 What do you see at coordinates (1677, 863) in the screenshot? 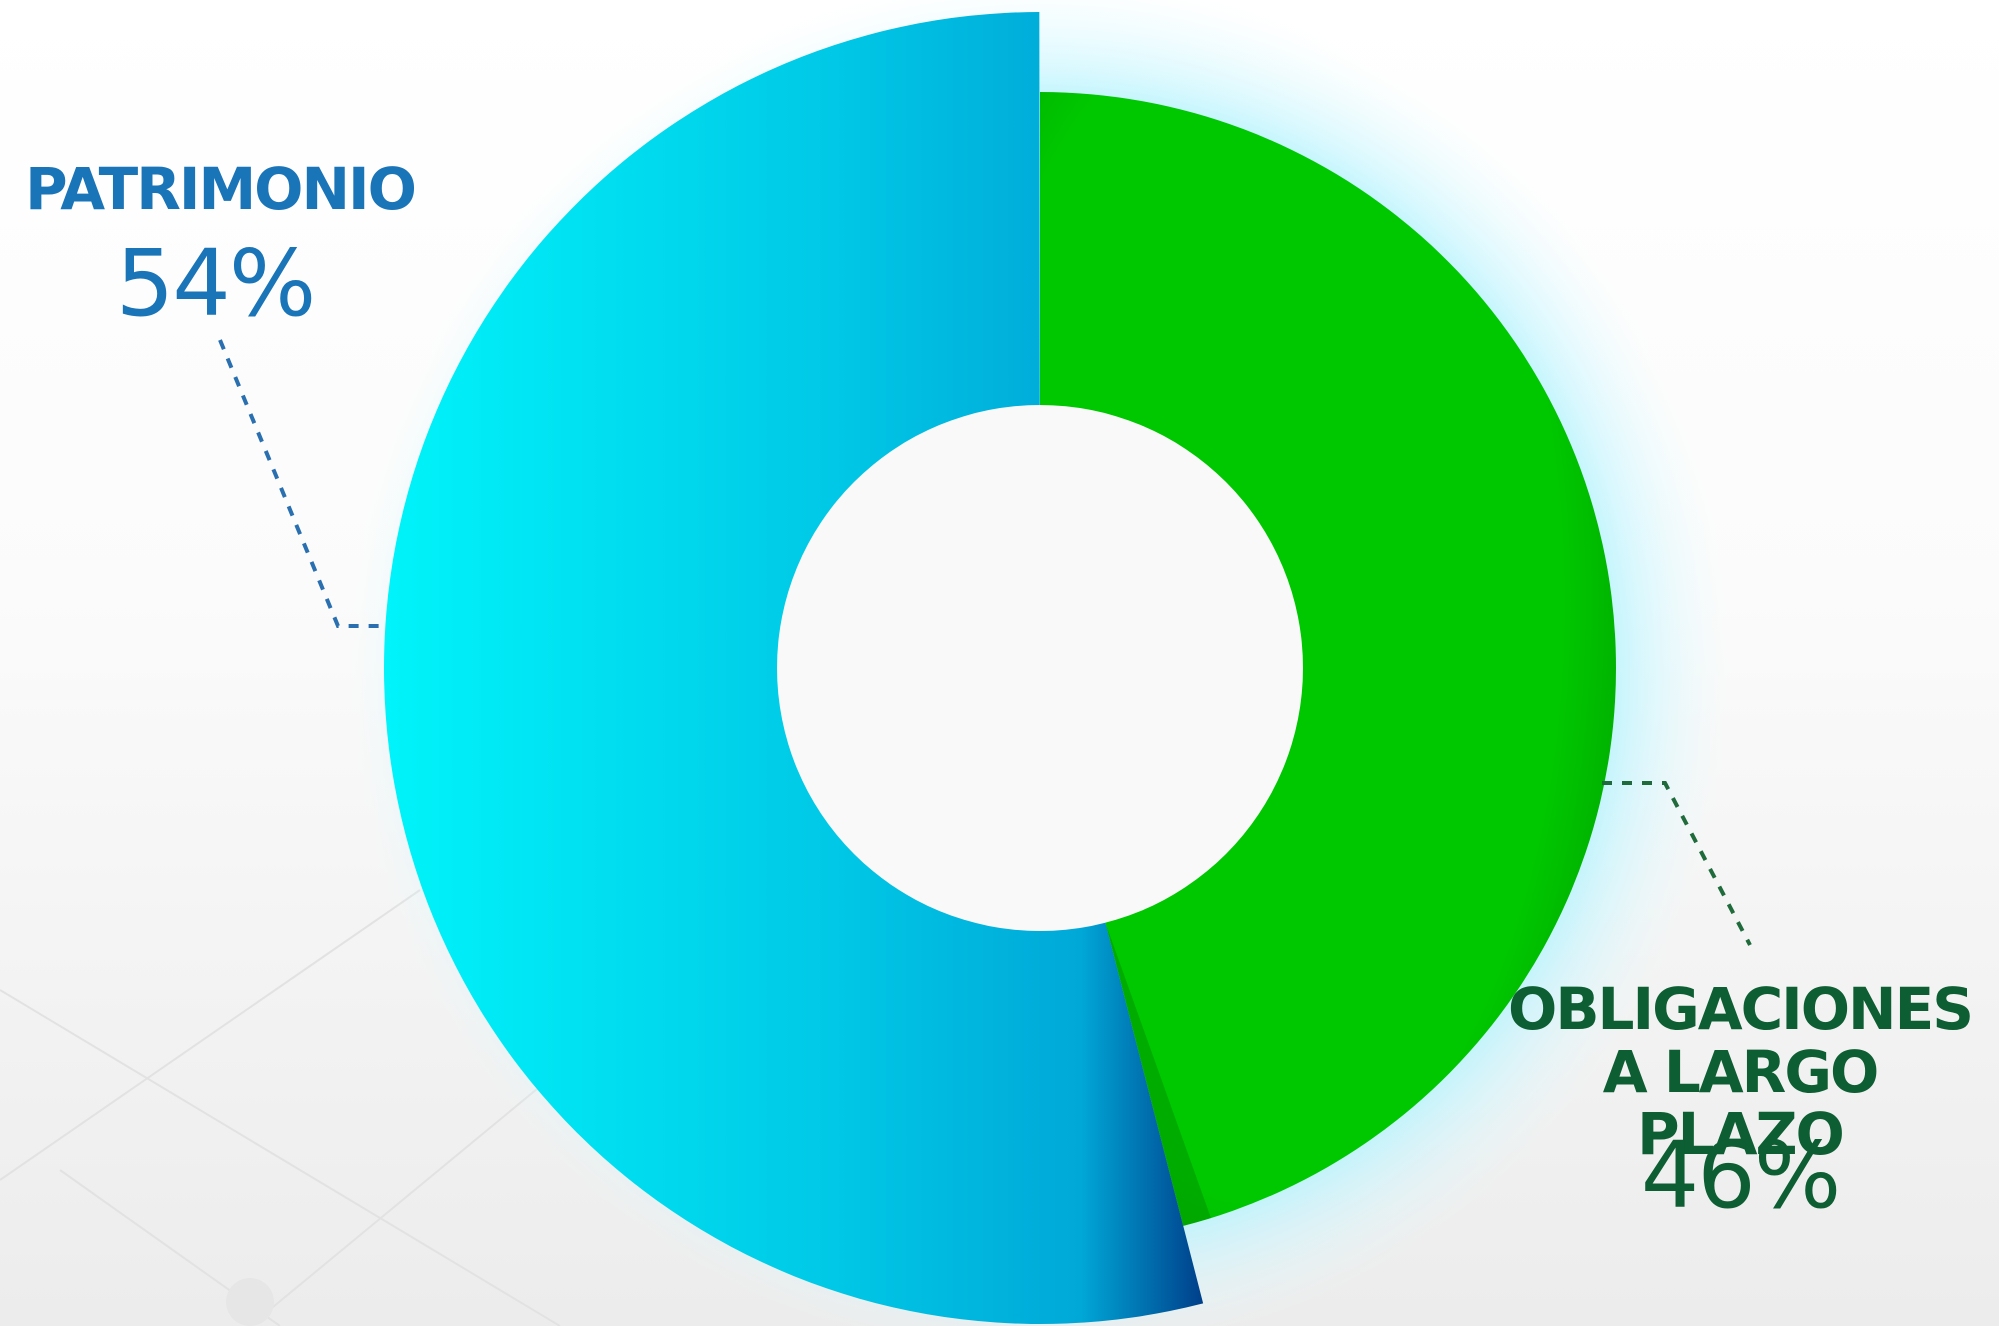
I see `leader-line-obligaciones` at bounding box center [1677, 863].